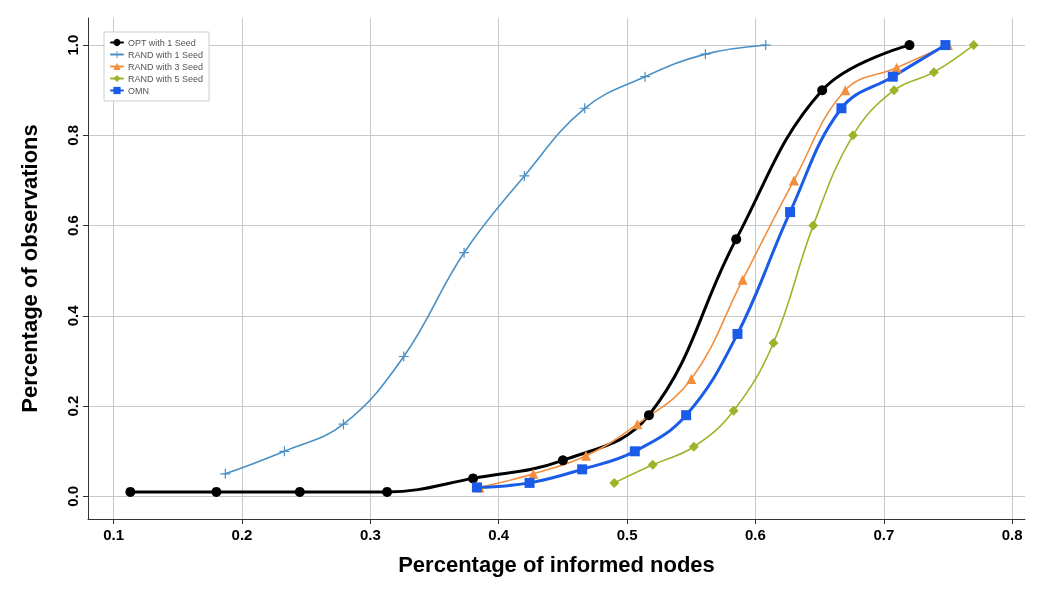 This screenshot has width=1043, height=597. What do you see at coordinates (242, 534) in the screenshot?
I see `x-tick-label: 0.2` at bounding box center [242, 534].